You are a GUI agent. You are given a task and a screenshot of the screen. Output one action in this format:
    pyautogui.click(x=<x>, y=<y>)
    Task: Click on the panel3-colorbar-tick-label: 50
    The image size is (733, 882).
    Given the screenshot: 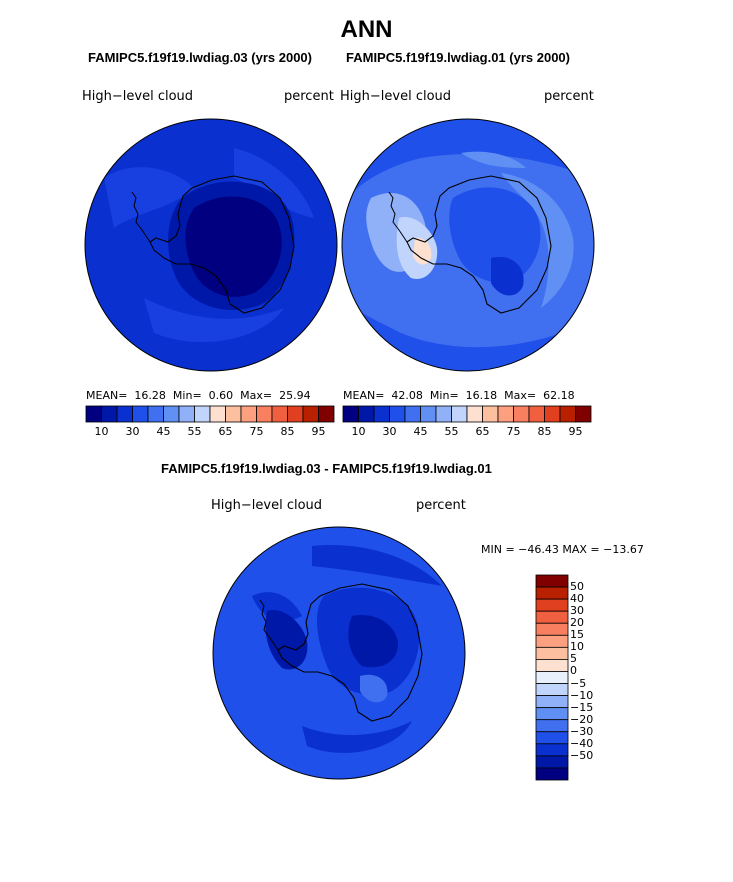 What is the action you would take?
    pyautogui.click(x=577, y=587)
    